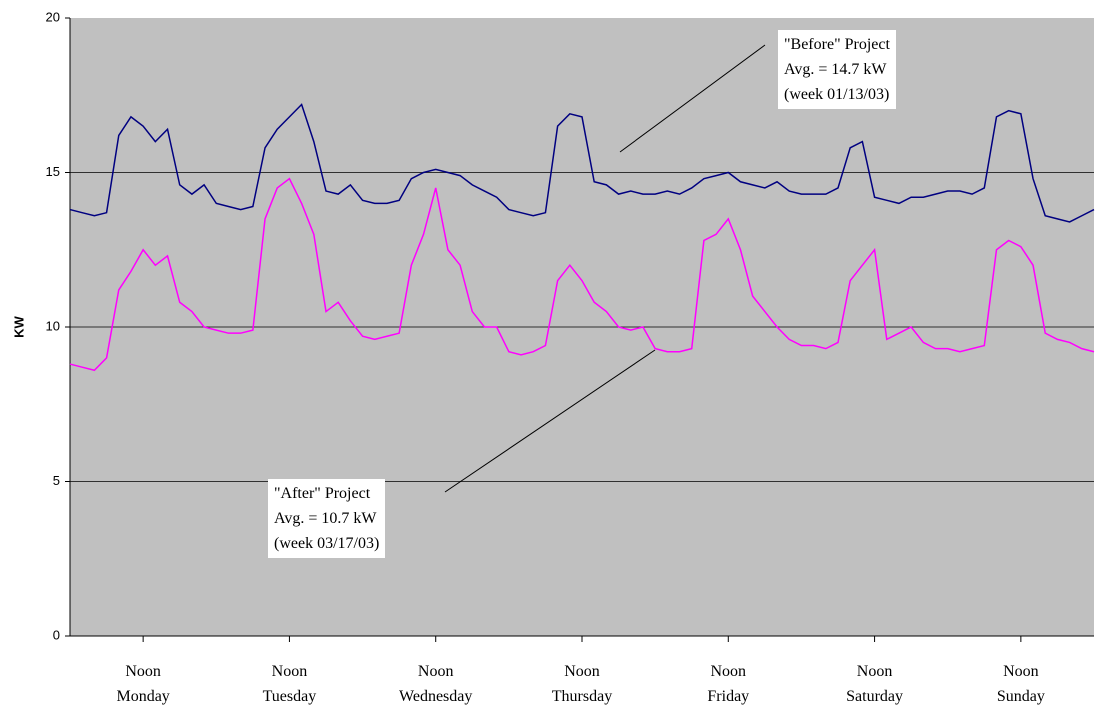 The height and width of the screenshot is (711, 1104). What do you see at coordinates (53, 16) in the screenshot?
I see `y-tick-label: 20` at bounding box center [53, 16].